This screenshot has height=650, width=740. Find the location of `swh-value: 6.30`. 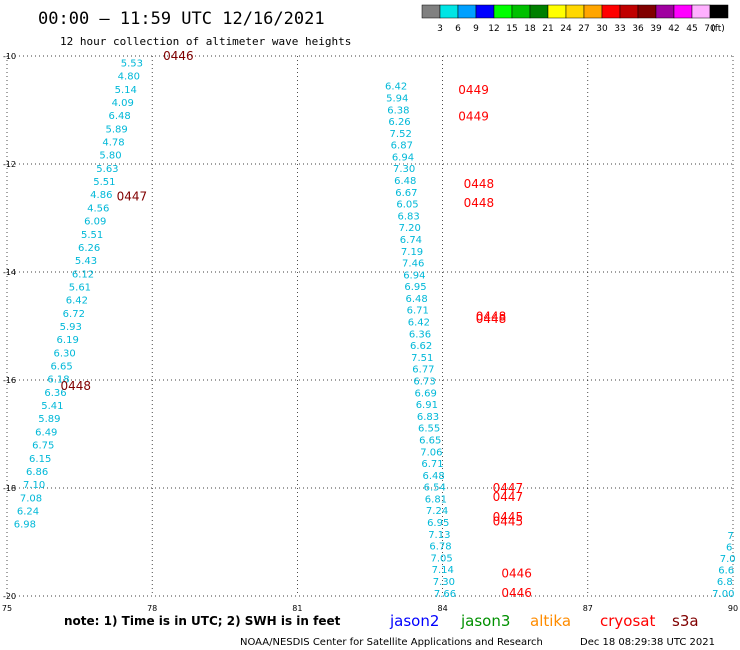

swh-value: 6.30 is located at coordinates (65, 353).